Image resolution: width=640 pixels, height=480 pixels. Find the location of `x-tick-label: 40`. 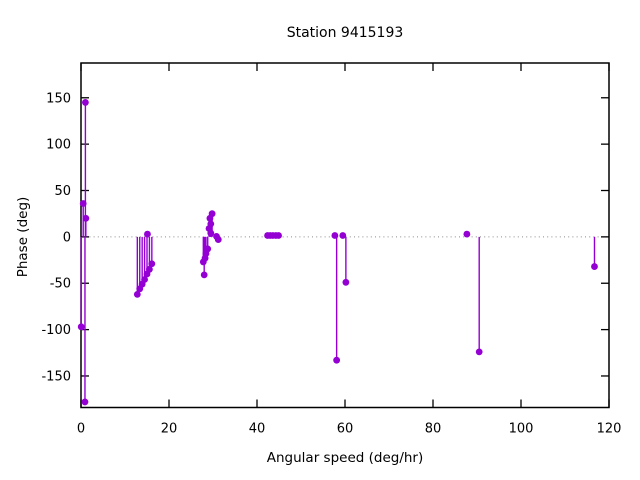

x-tick-label: 40 is located at coordinates (257, 429).